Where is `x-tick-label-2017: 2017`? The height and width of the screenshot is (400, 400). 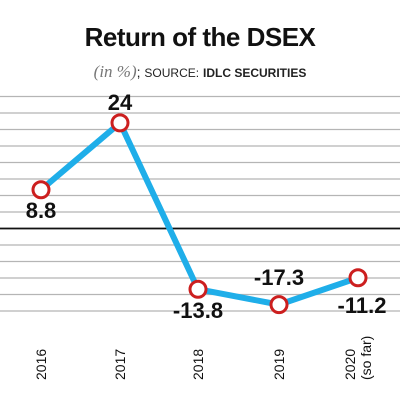
x-tick-label-2017: 2017 is located at coordinates (120, 364).